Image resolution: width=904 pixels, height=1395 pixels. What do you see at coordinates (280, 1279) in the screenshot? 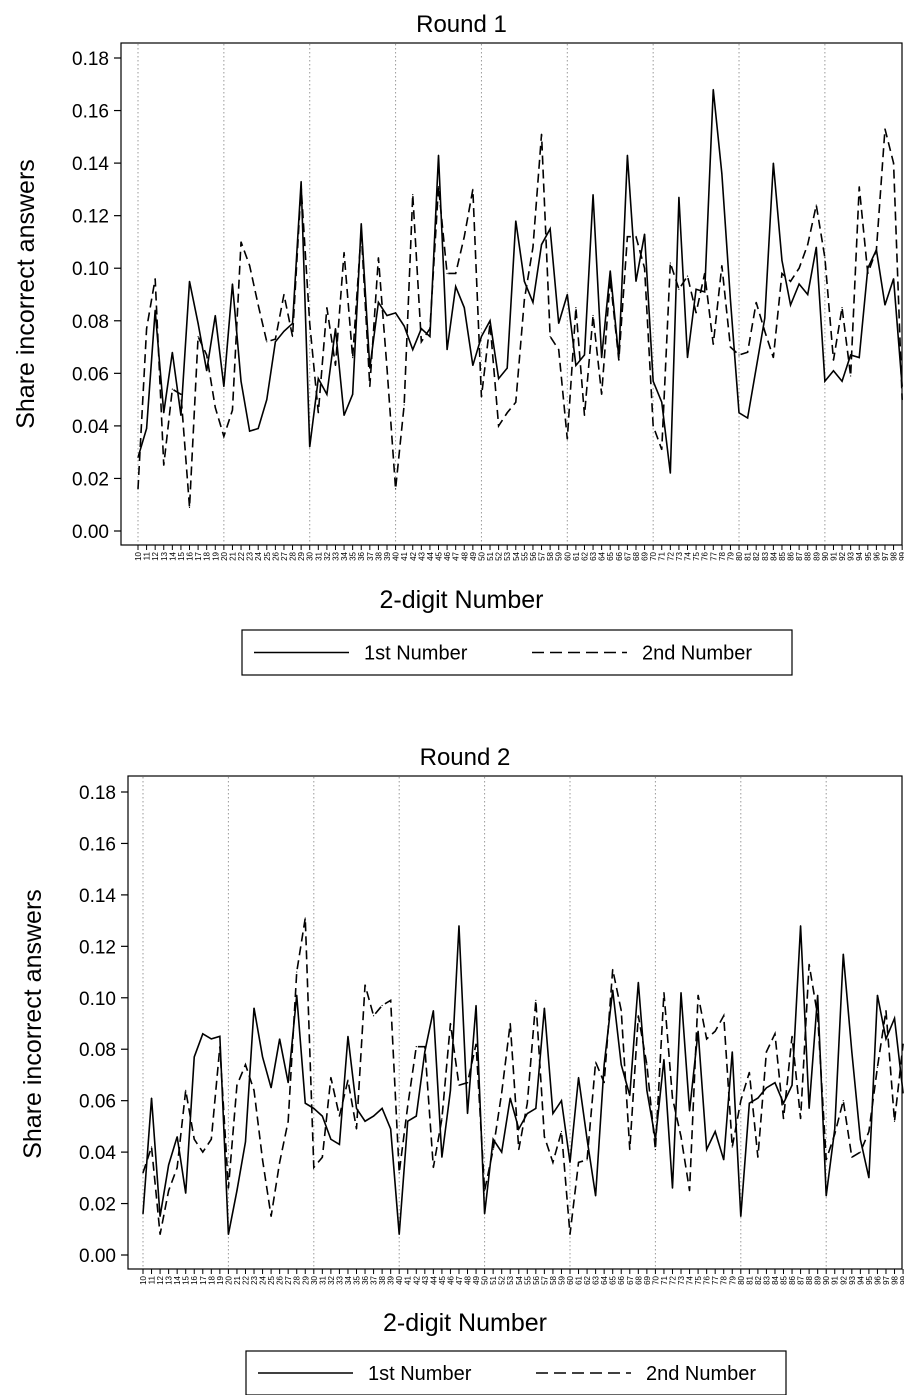
I see `x-tick-label: 26` at bounding box center [280, 1279].